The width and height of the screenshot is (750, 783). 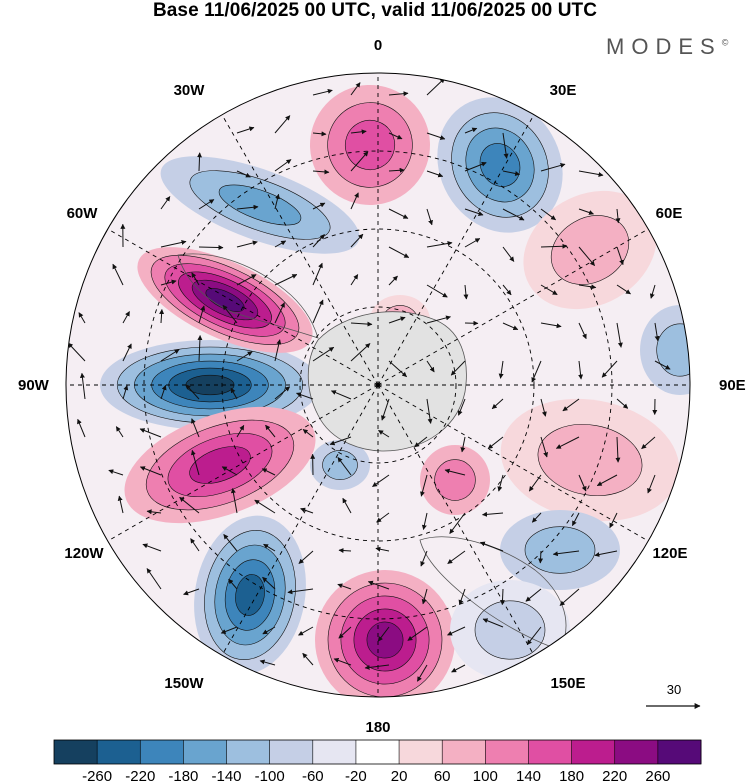 What do you see at coordinates (571, 775) in the screenshot?
I see `colorbar-tick-label: 180` at bounding box center [571, 775].